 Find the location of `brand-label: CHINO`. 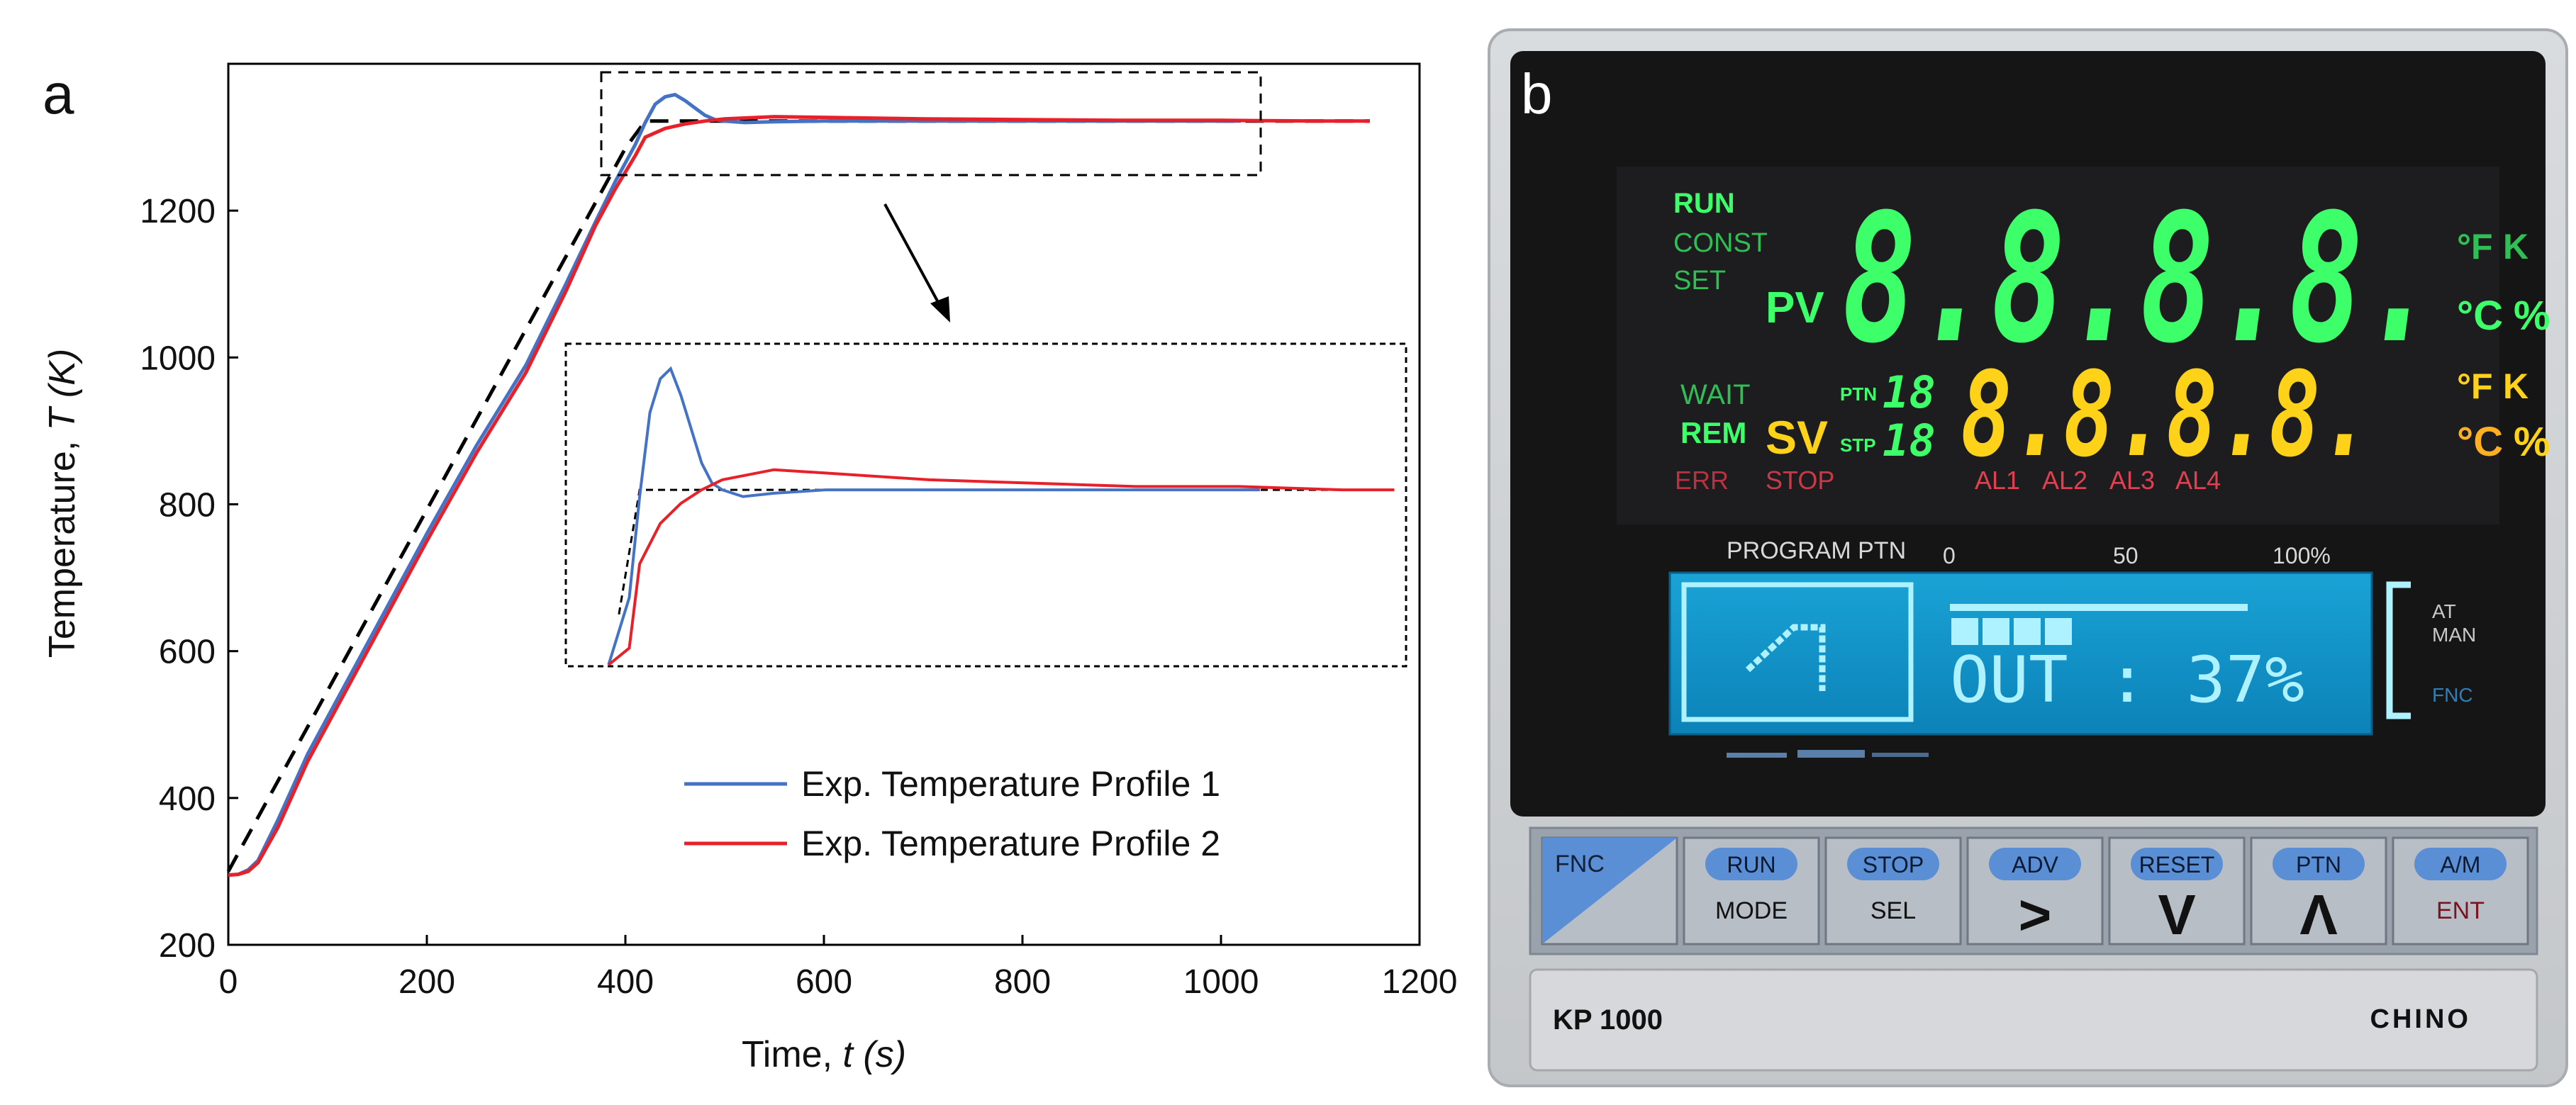

brand-label: CHINO is located at coordinates (2420, 1019).